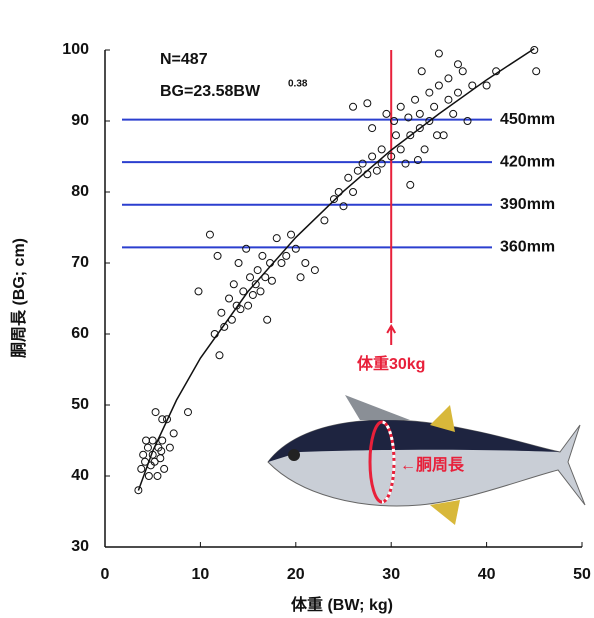  Describe the element at coordinates (80, 120) in the screenshot. I see `y-tick-label: 90` at that location.